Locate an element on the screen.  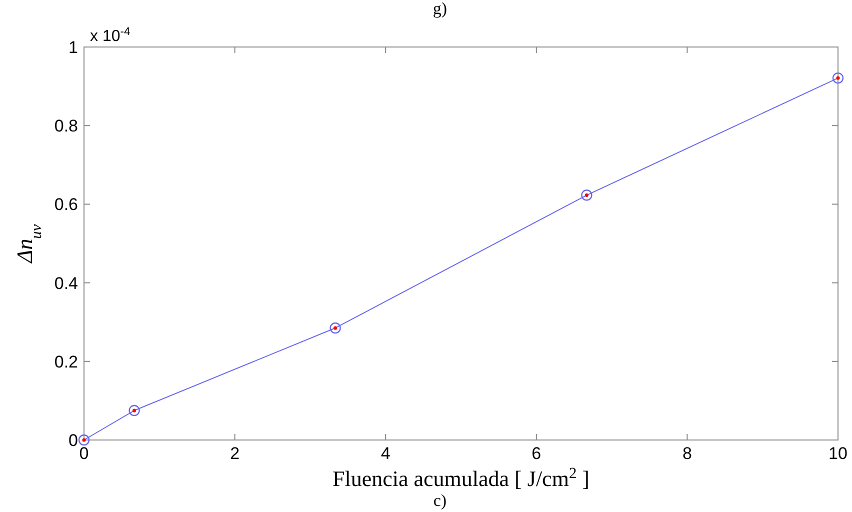
x-tick-label: 8 is located at coordinates (687, 453).